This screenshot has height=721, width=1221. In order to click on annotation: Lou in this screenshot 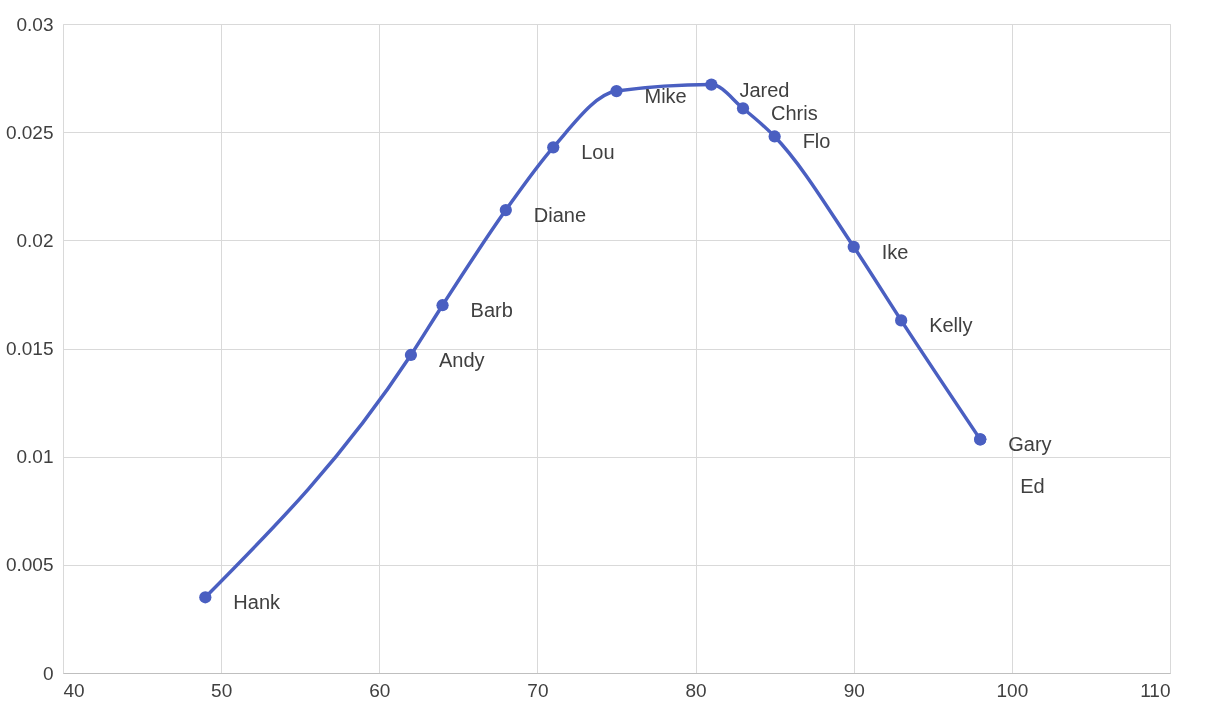, I will do `click(598, 152)`.